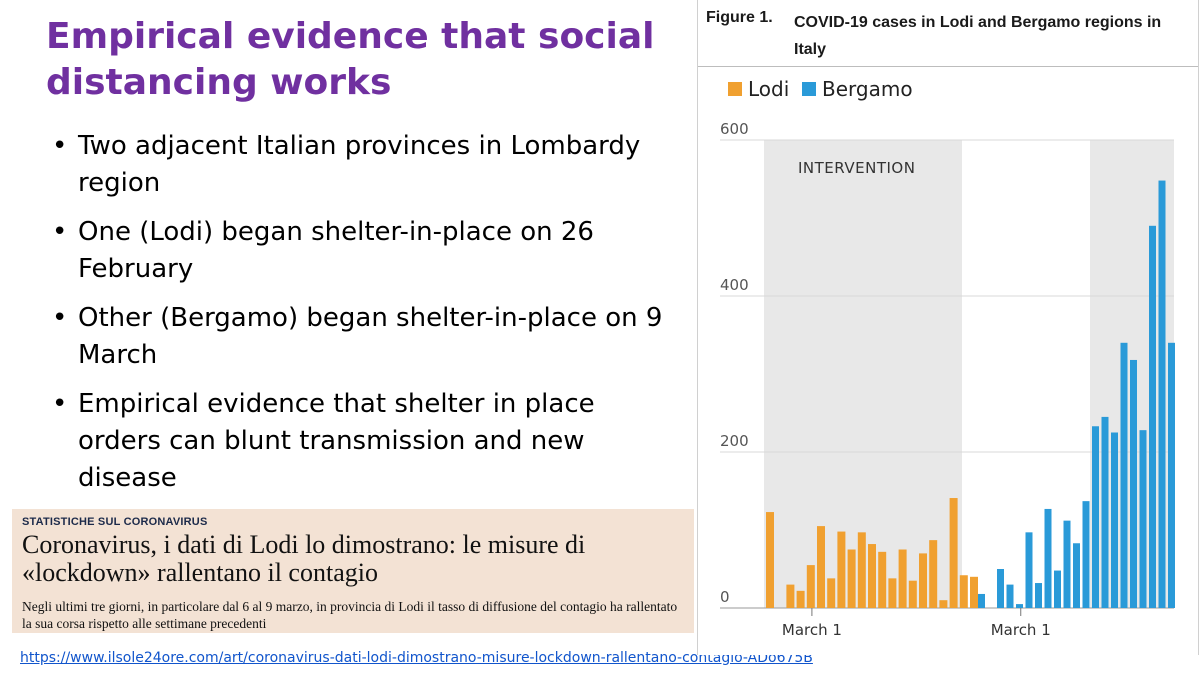 Image resolution: width=1200 pixels, height=675 pixels. I want to click on y-tick-label: 0, so click(725, 597).